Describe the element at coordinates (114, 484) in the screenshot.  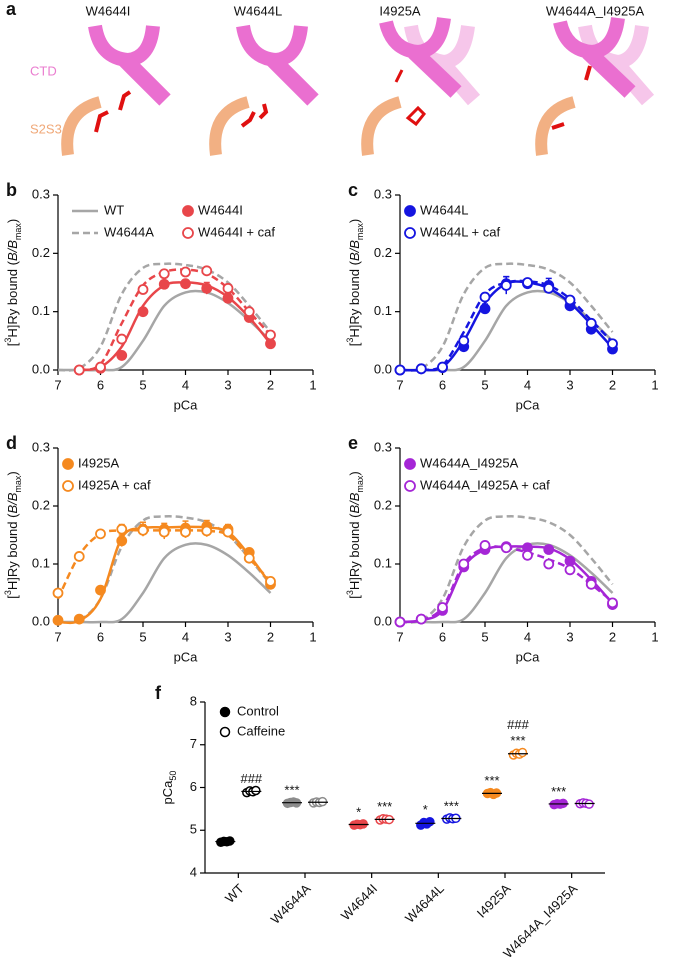
I see `legend-label: I4925A + caf` at that location.